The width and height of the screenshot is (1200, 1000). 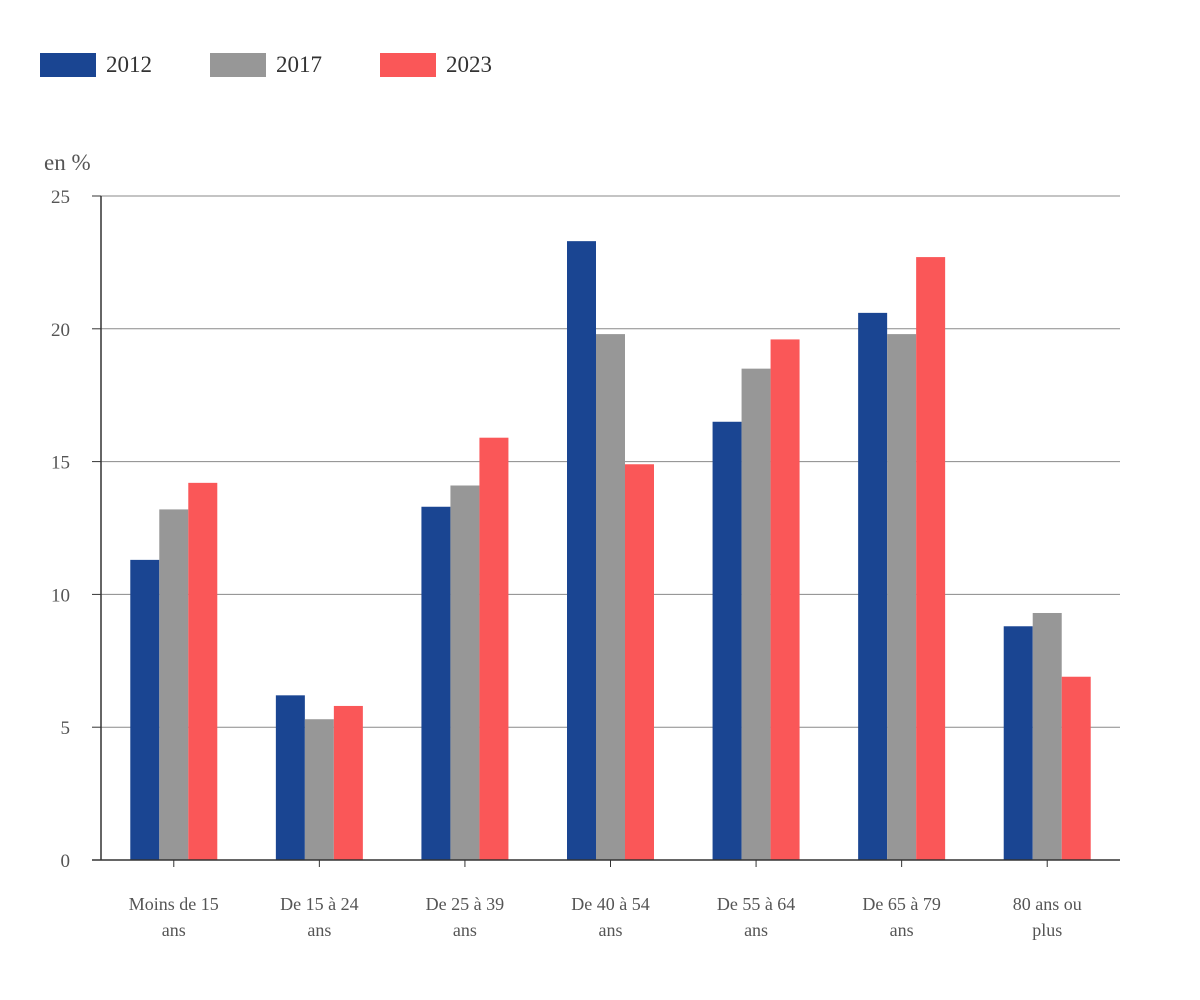 What do you see at coordinates (299, 64) in the screenshot?
I see `legend-label-2017: 2017` at bounding box center [299, 64].